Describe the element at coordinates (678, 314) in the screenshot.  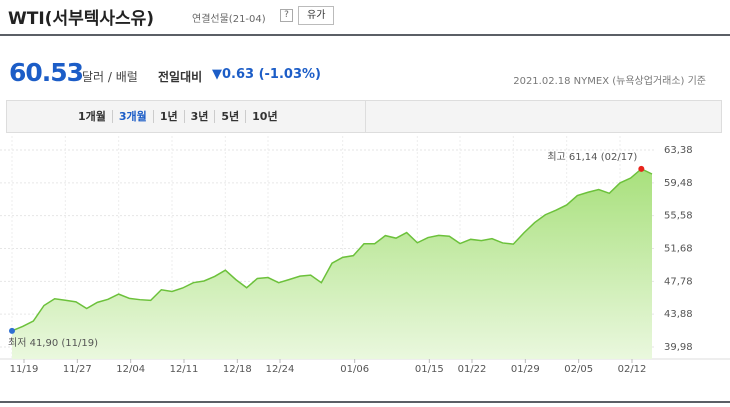
I see `y-tick-label: 43,88` at that location.